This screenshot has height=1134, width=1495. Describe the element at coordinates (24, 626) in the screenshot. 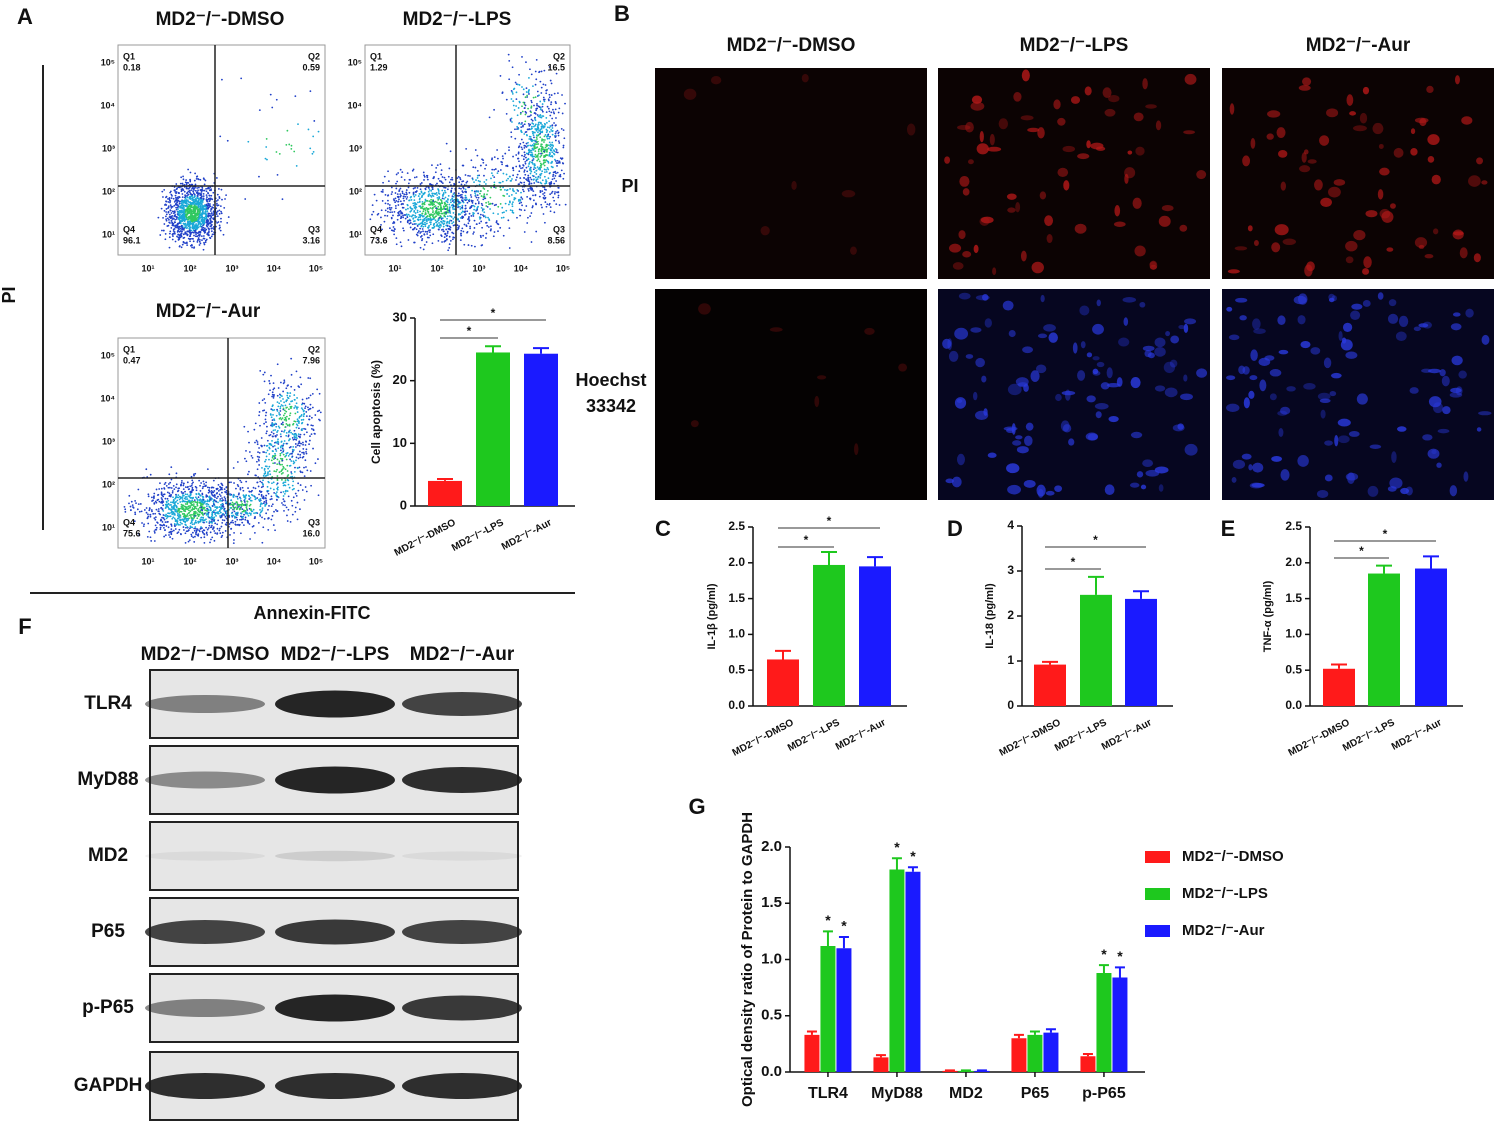

I see `panel-letter: F` at that location.